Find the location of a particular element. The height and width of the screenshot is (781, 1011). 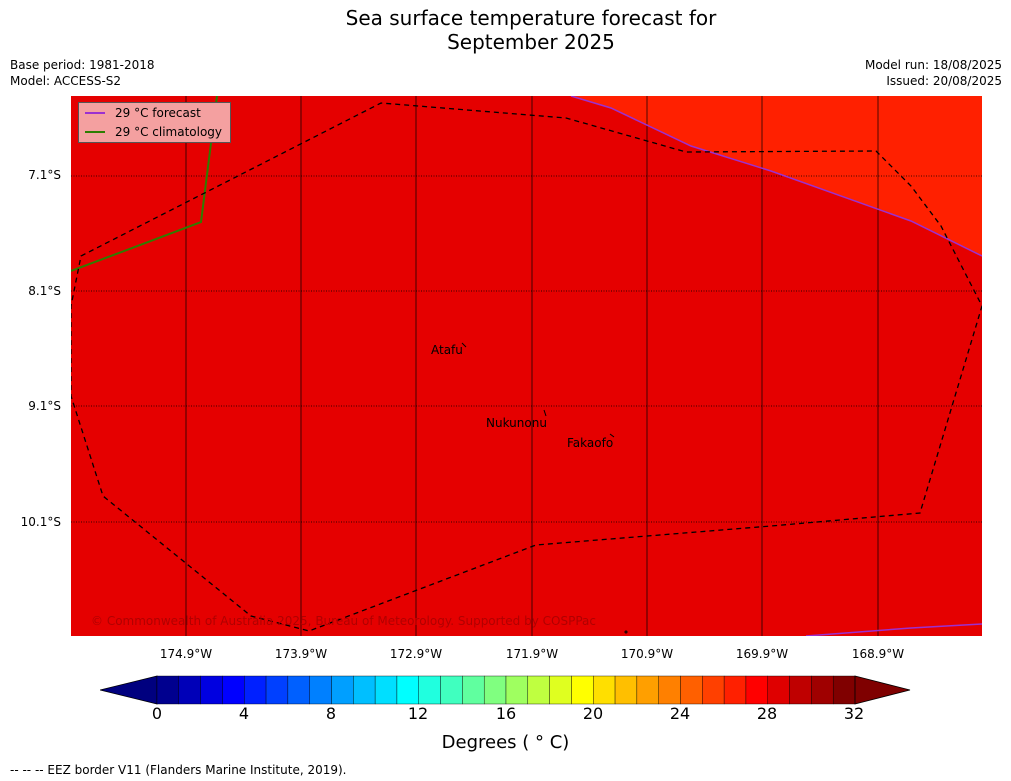

lon-label: 170.9°W is located at coordinates (647, 654).